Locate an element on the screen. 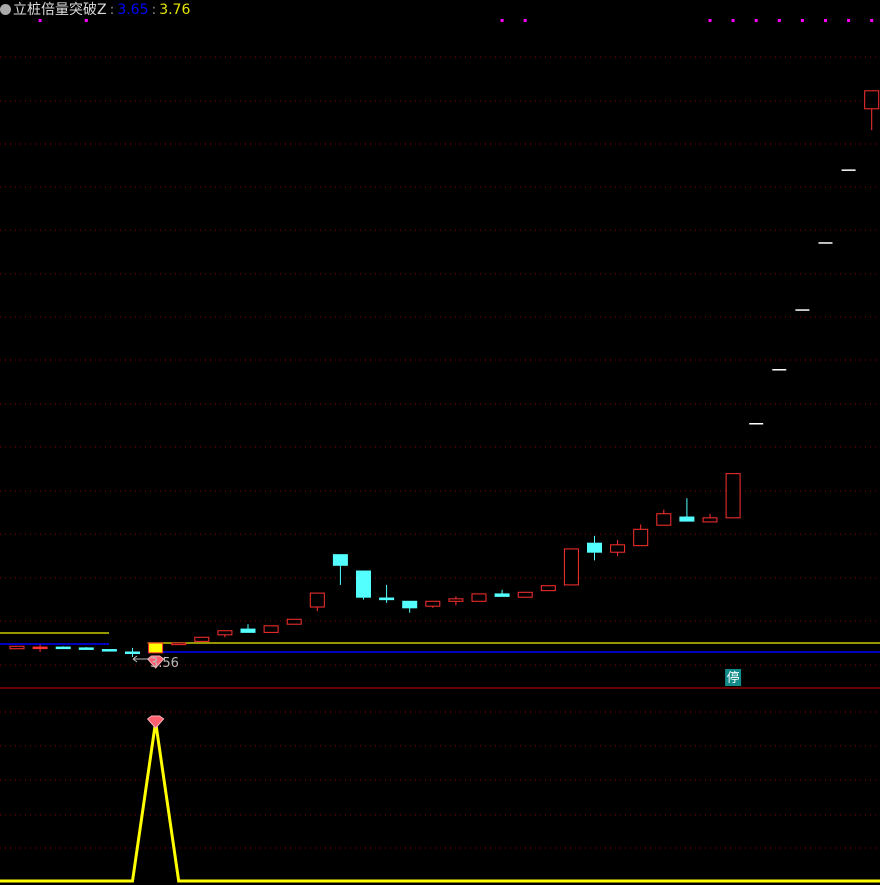 This screenshot has width=880, height=885. low-price-label: 3.56 is located at coordinates (164, 663).